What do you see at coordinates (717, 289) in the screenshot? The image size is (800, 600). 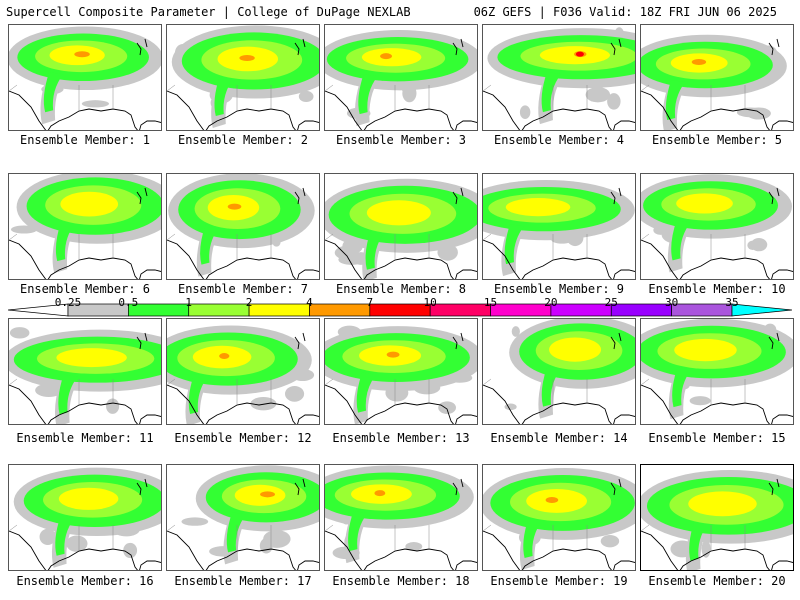 I see `member-label: Ensemble Member: 10` at bounding box center [717, 289].